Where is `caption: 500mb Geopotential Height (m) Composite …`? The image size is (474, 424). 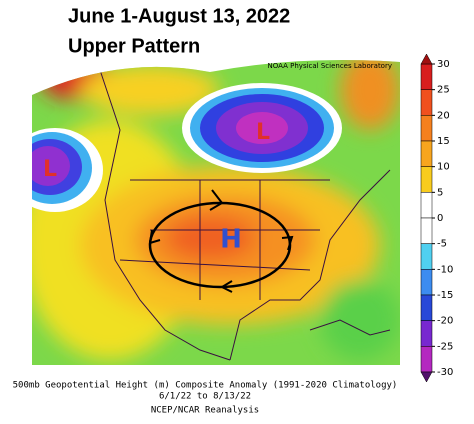 caption: 500mb Geopotential Height (m) Composite … is located at coordinates (205, 386).